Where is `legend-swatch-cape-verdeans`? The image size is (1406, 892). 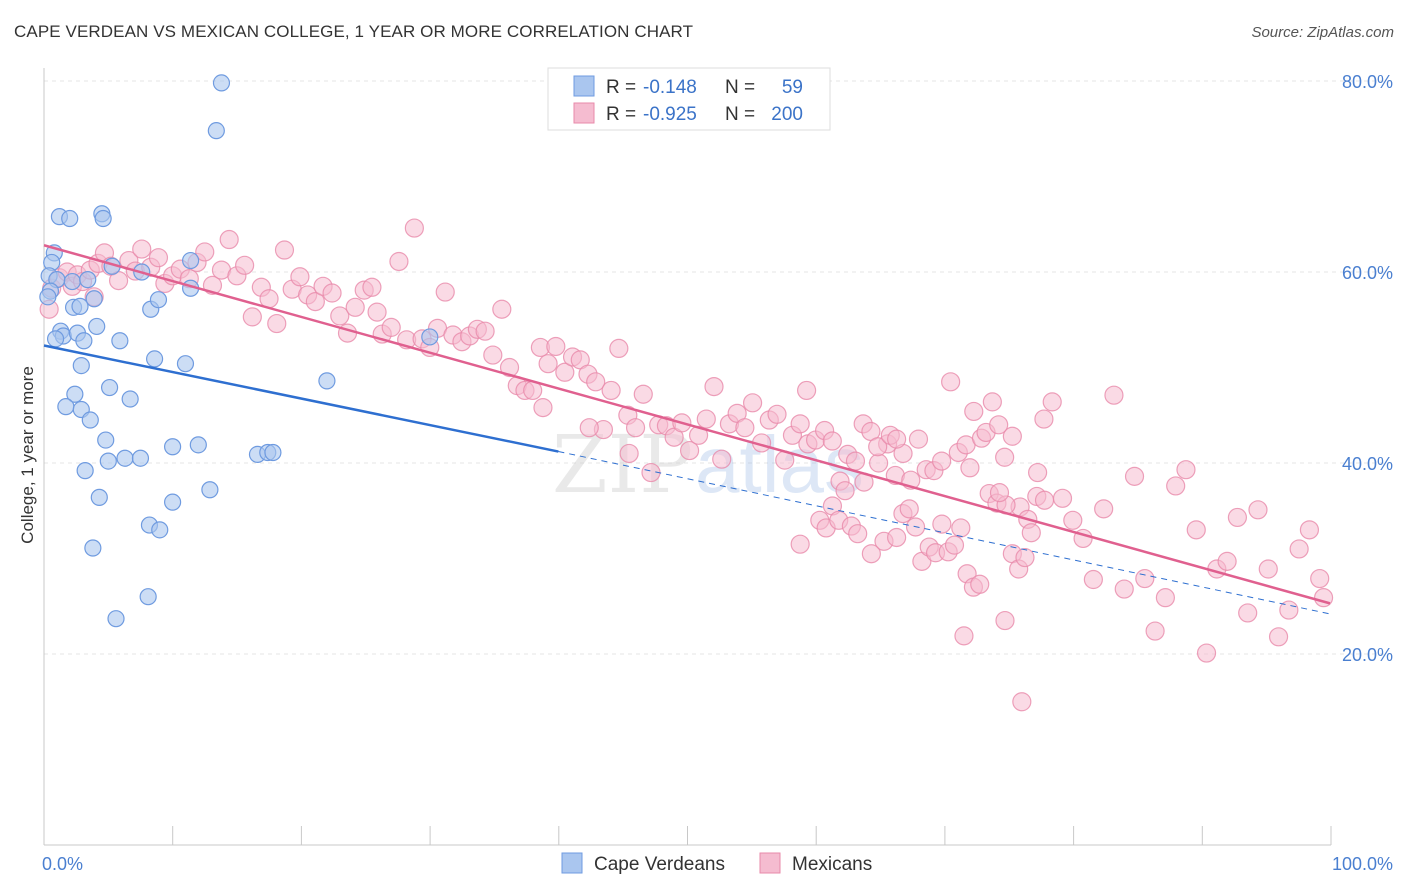 legend-swatch-cape-verdeans is located at coordinates (572, 863).